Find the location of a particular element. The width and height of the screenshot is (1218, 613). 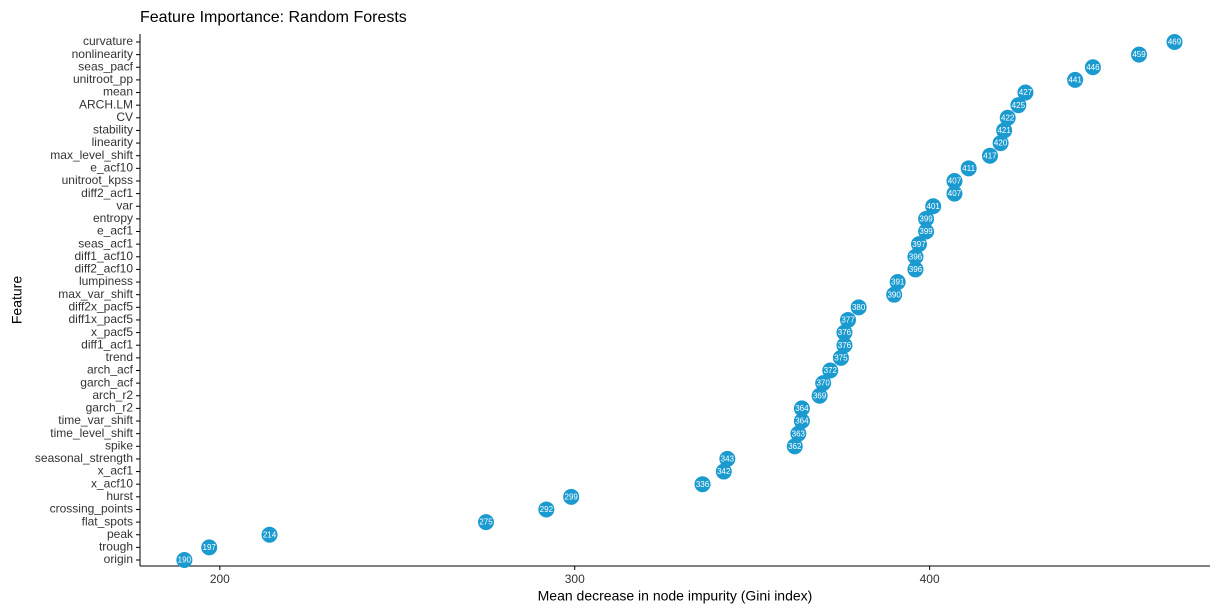

dot-label: 336 is located at coordinates (703, 484).